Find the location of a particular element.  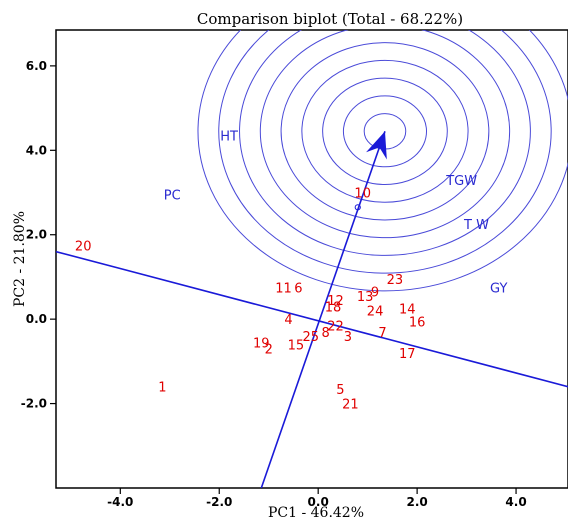

genotype-13: 13 is located at coordinates (365, 297).